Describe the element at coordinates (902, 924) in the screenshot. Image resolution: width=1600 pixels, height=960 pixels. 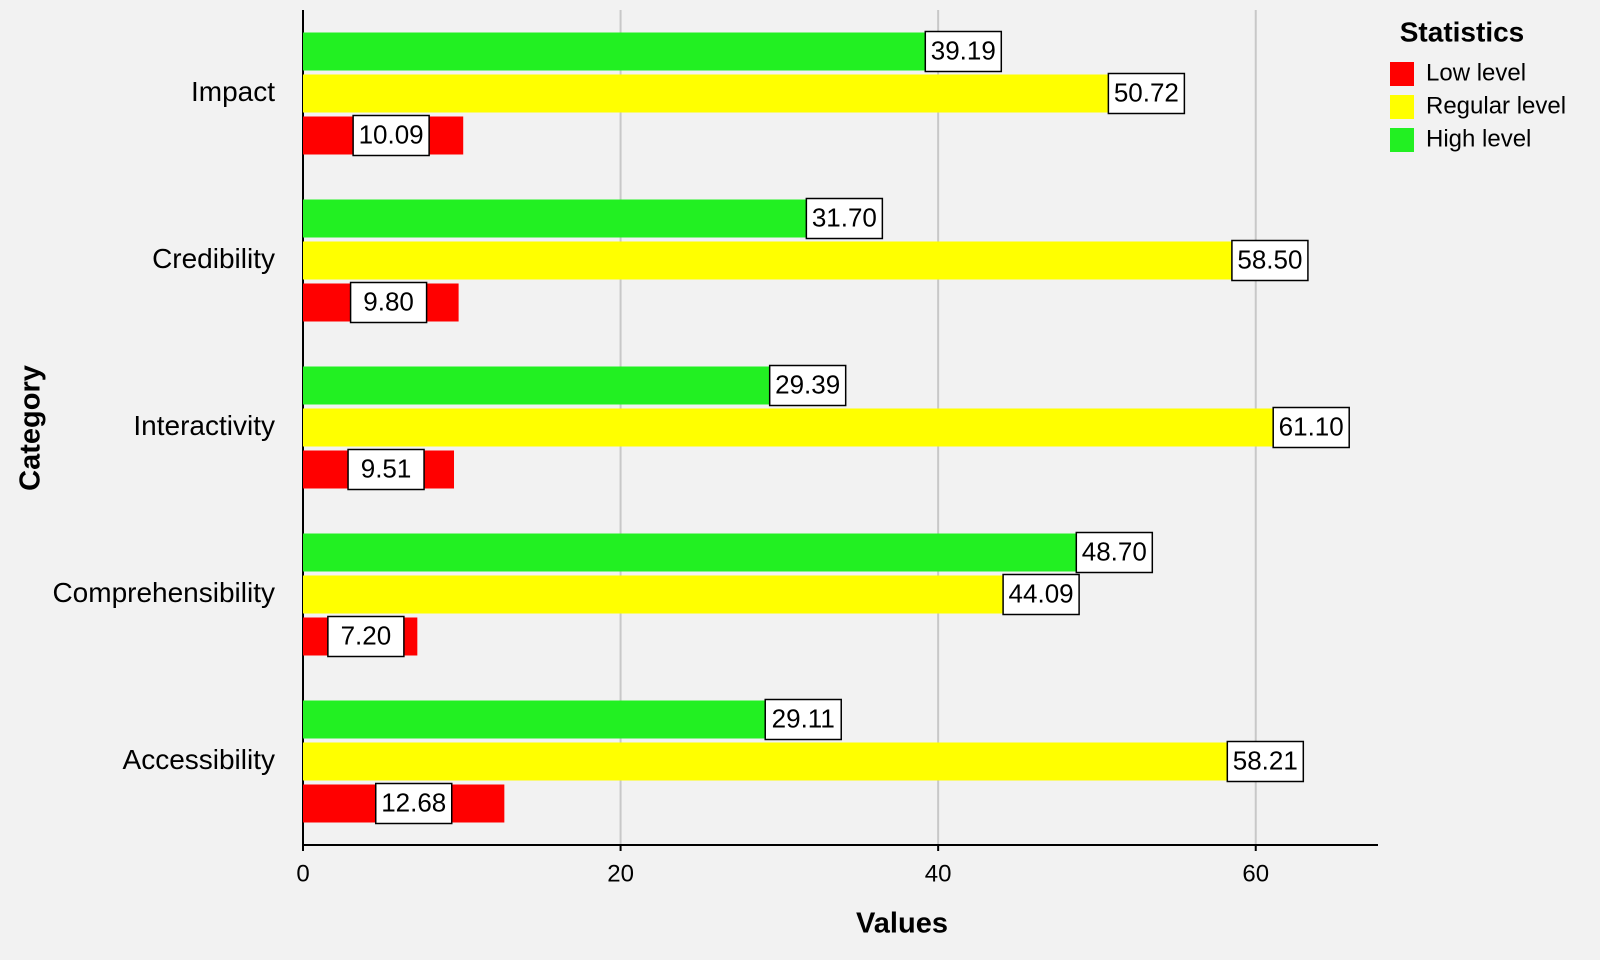
I see `x-axis-label: Values` at that location.